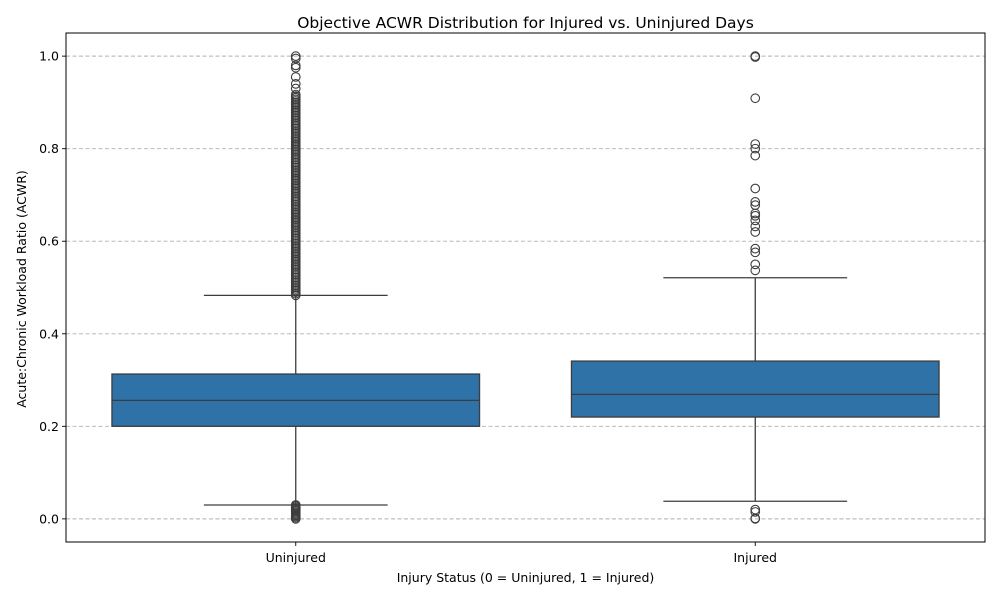 The image size is (1000, 600). Describe the element at coordinates (49, 333) in the screenshot. I see `y-tick-label: 0.4` at that location.